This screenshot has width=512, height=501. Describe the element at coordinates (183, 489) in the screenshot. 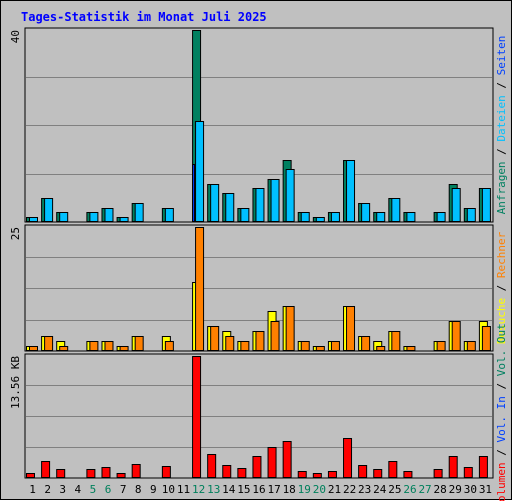

I see `x-tick-label-11: 11` at that location.